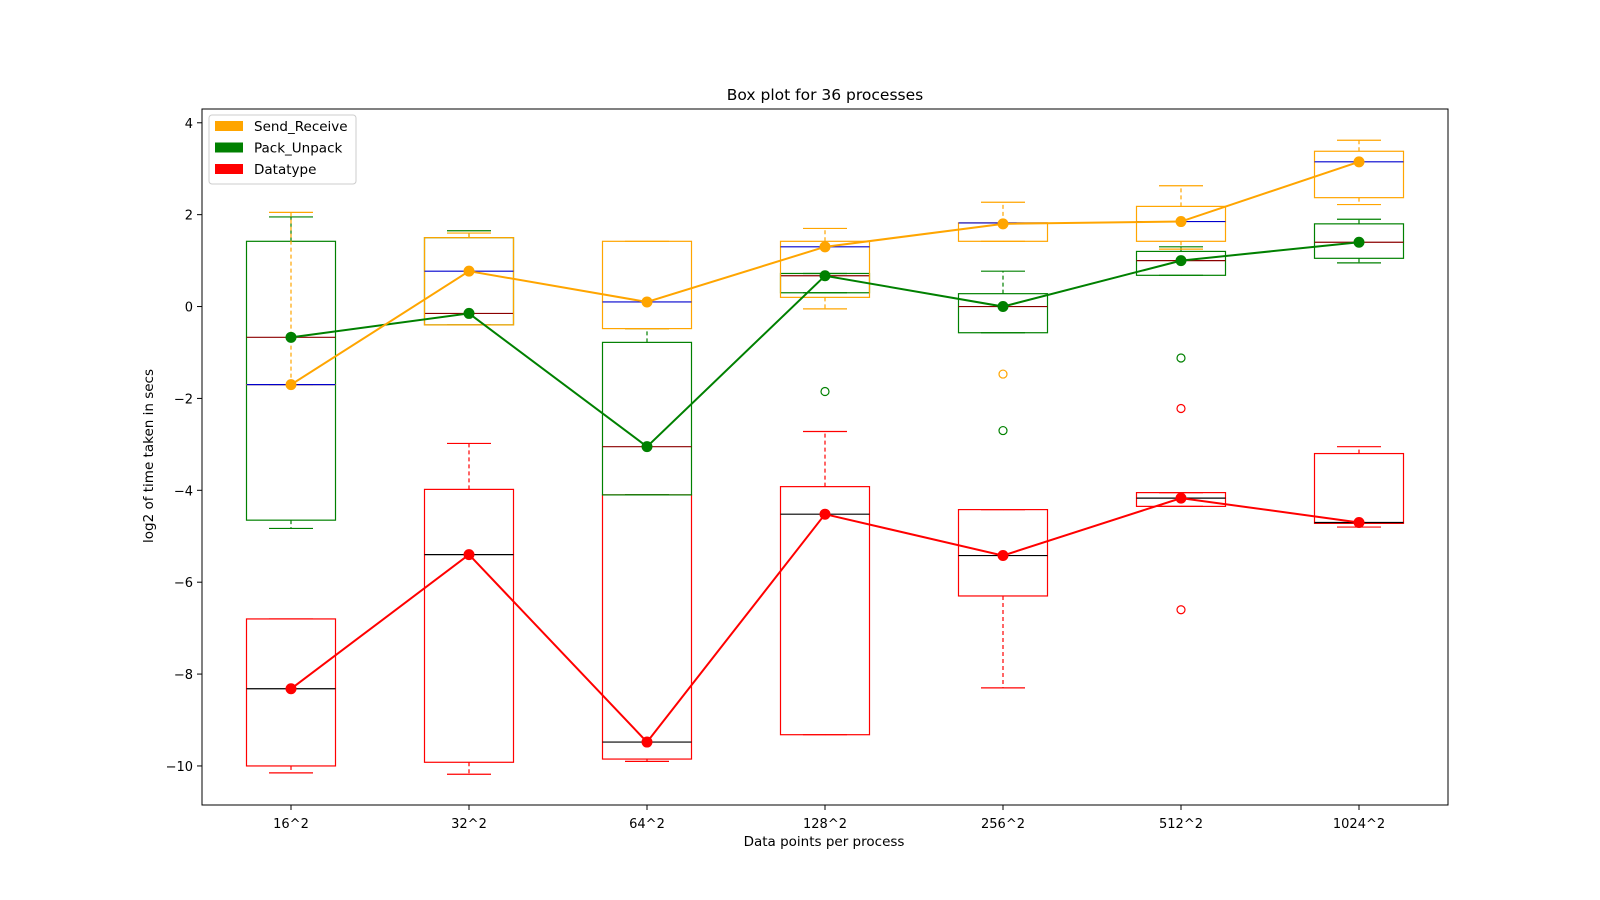  Describe the element at coordinates (183, 583) in the screenshot. I see `y-tick-label: −6` at that location.